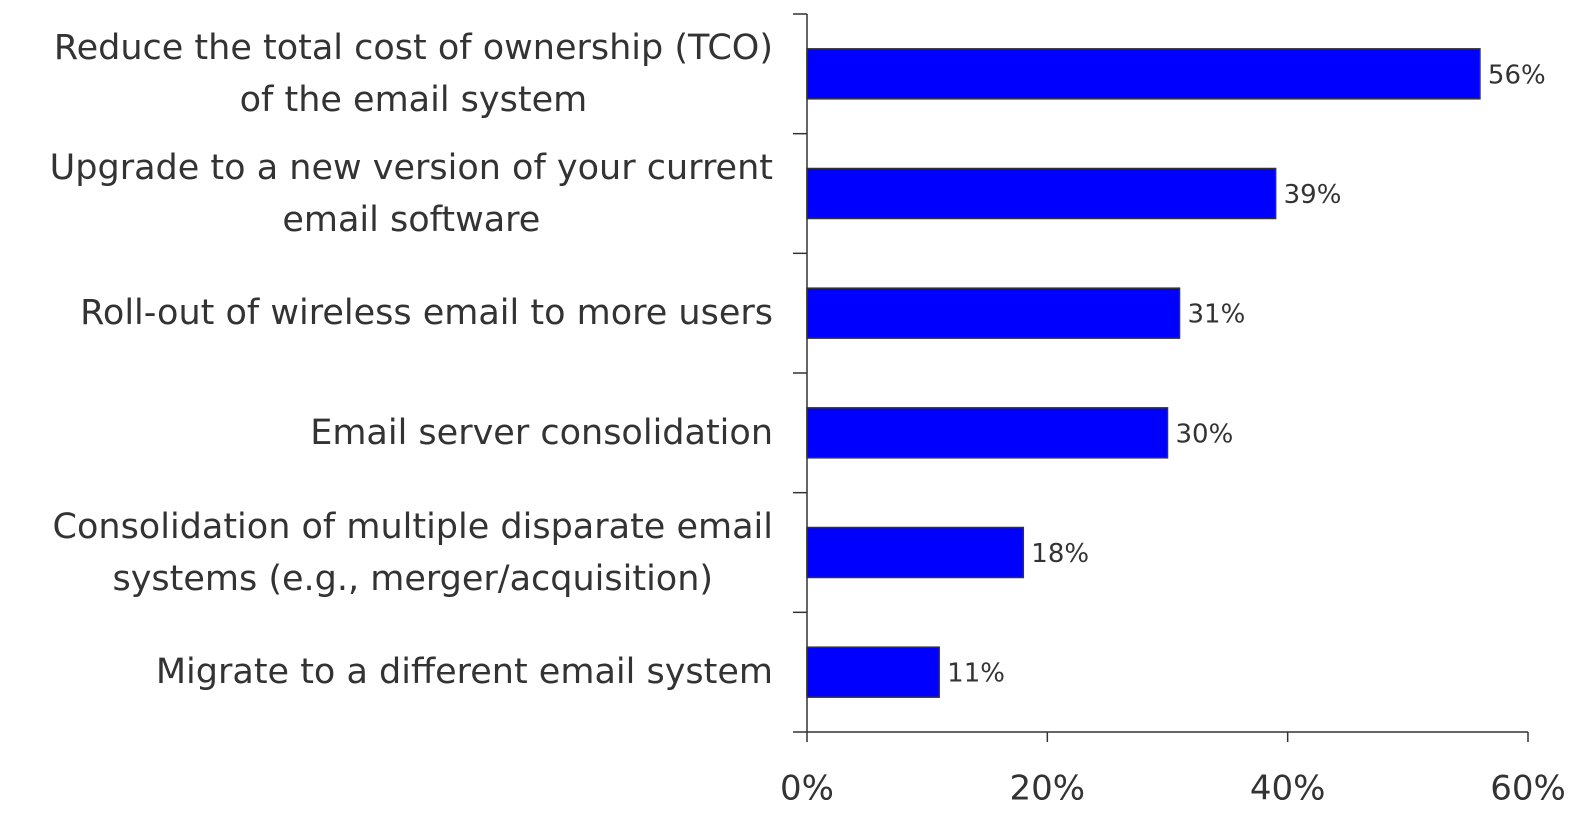 The width and height of the screenshot is (1593, 814). I want to click on value-label: 18%, so click(1060, 554).